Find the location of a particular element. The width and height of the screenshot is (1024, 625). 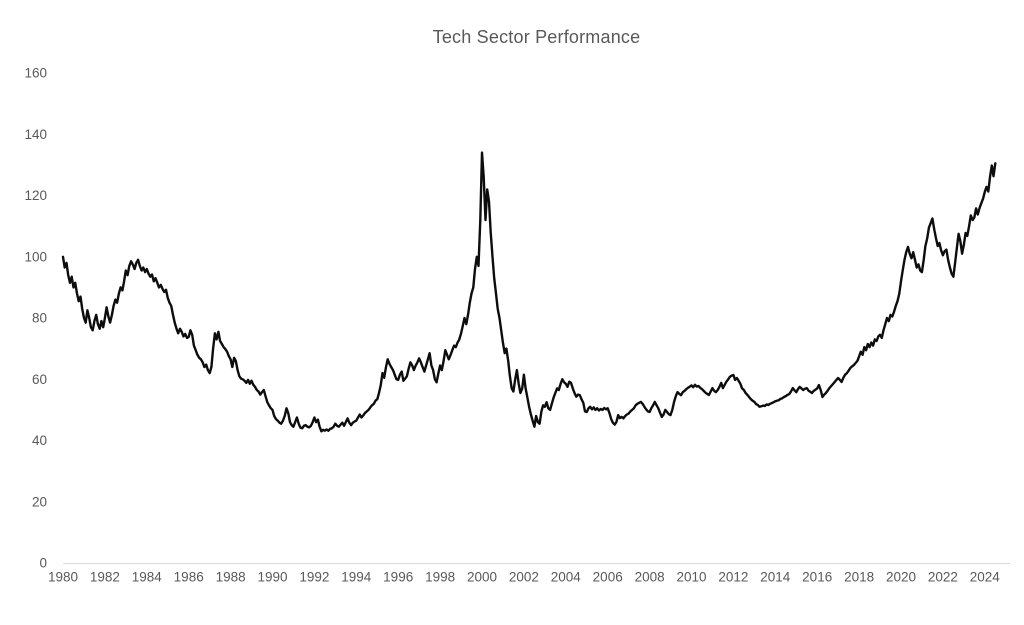

y-tick-label: 120 is located at coordinates (35, 195).